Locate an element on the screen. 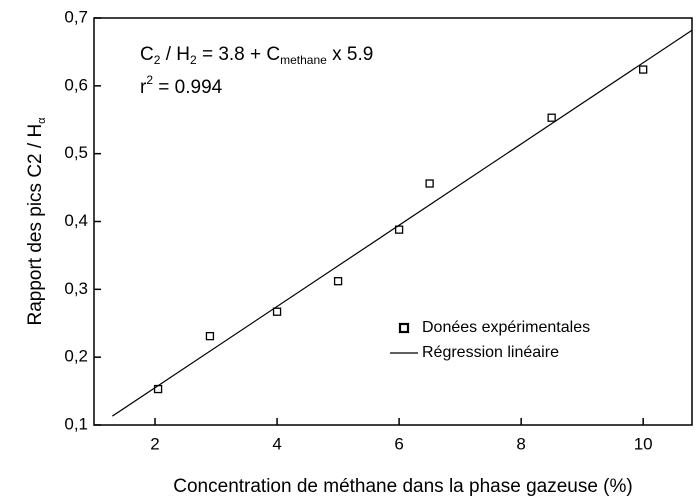 This screenshot has width=698, height=502. y-tick-label: 0,4 is located at coordinates (76, 220).